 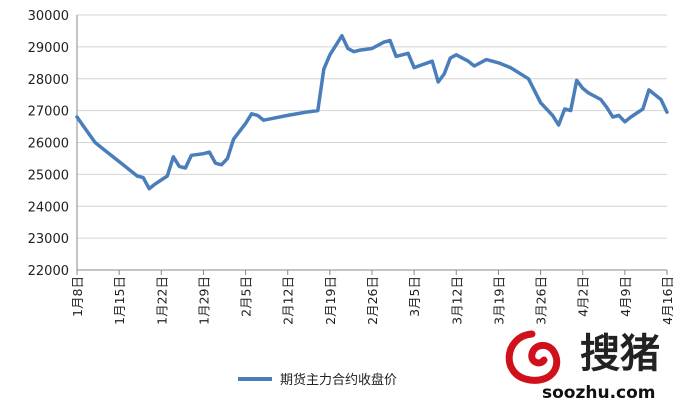 I want to click on y-tick-label: 30000, so click(x=48, y=16).